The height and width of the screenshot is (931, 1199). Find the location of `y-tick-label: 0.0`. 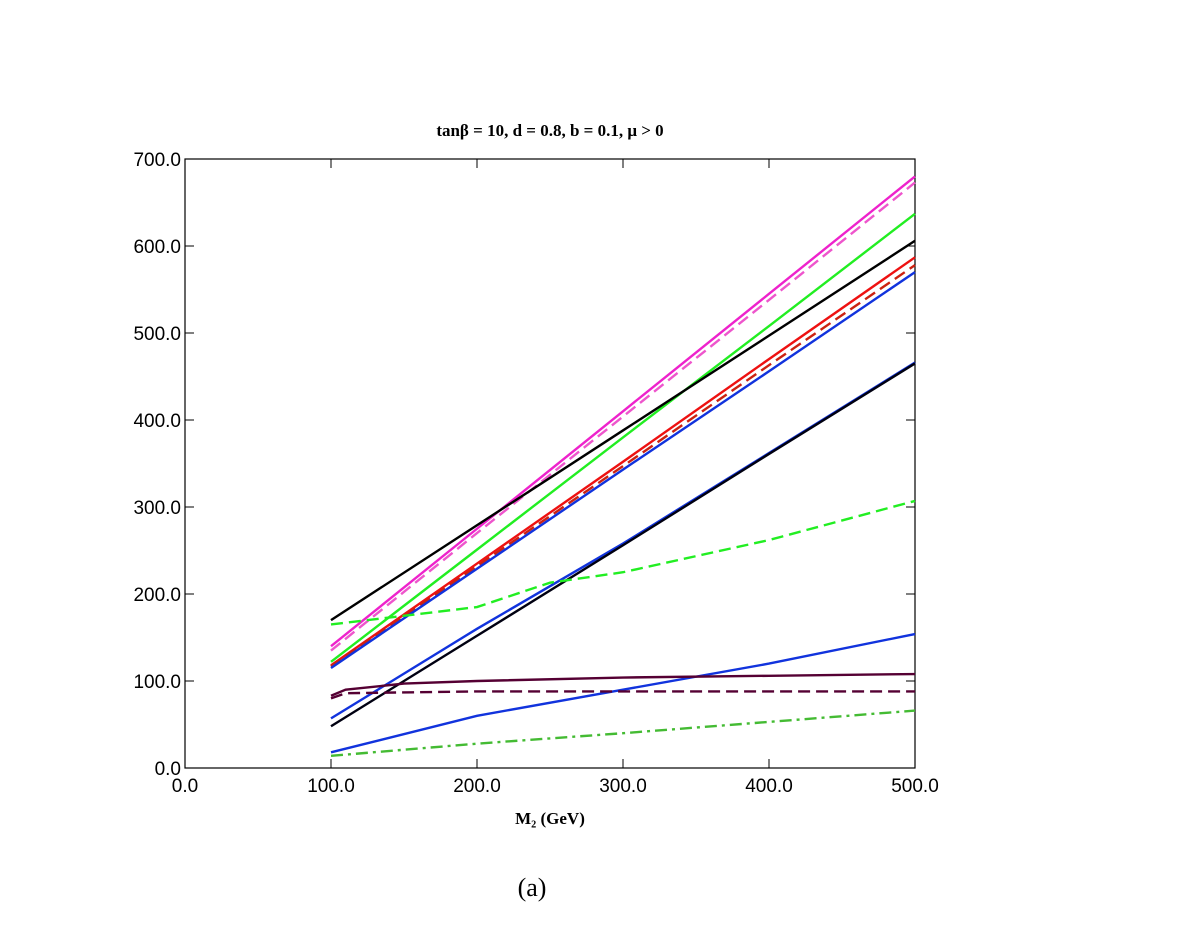

y-tick-label: 0.0 is located at coordinates (168, 769).